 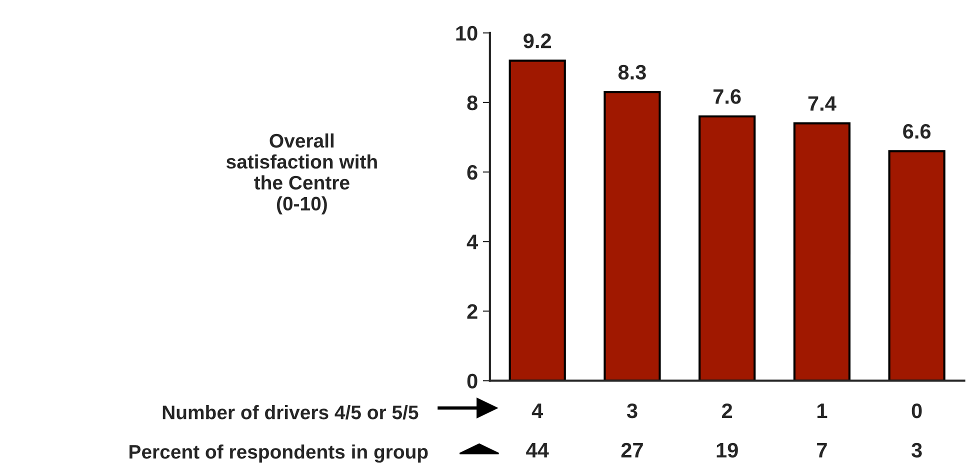 I want to click on y-tick-label: 2, so click(x=472, y=311).